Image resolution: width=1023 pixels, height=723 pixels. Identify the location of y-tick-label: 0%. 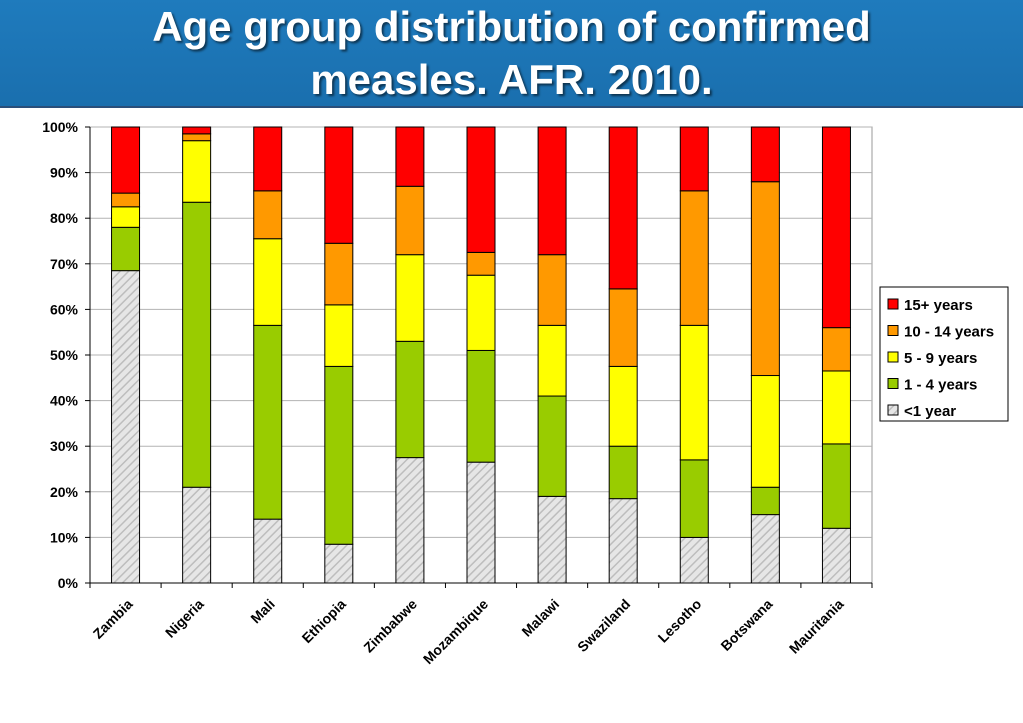
(68, 583).